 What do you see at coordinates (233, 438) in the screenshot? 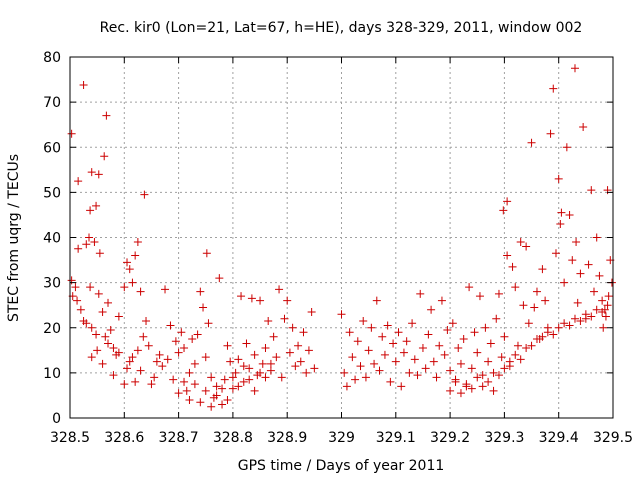
I see `x-tick-label: 328.8` at bounding box center [233, 438].